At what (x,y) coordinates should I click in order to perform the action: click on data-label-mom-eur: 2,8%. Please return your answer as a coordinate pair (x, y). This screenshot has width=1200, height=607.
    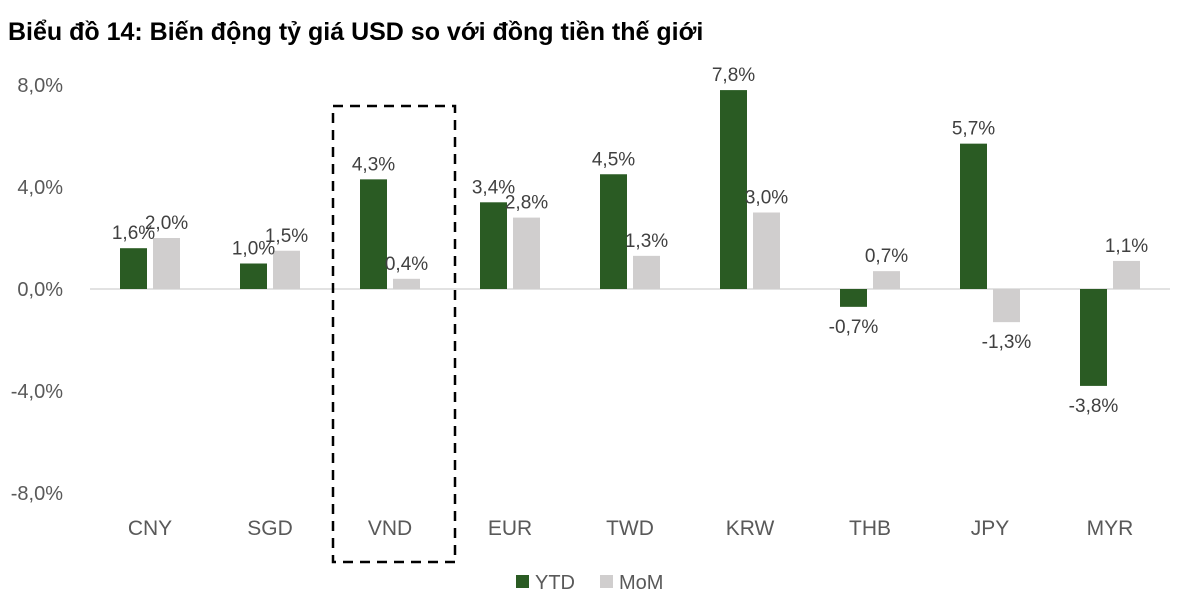
    Looking at the image, I should click on (526, 203).